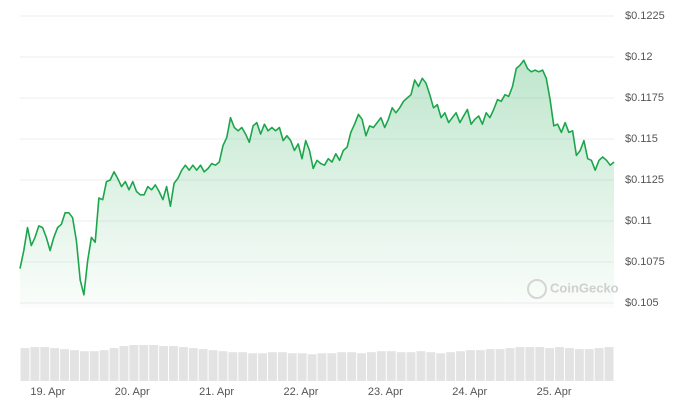 This screenshot has height=409, width=683. Describe the element at coordinates (638, 221) in the screenshot. I see `y-tick-label: $0.11` at that location.